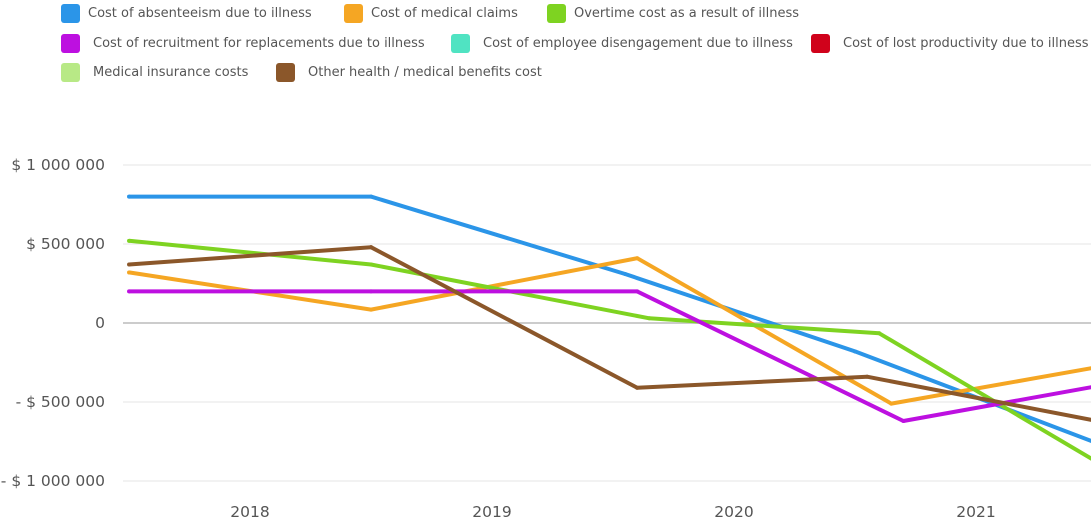 Image resolution: width=1091 pixels, height=520 pixels. I want to click on x-tick-label: 2021, so click(975, 511).